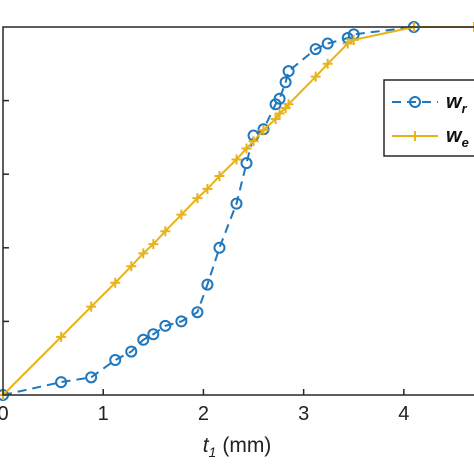  What do you see at coordinates (213, 452) in the screenshot?
I see `x-axis-subscript: 1` at bounding box center [213, 452].